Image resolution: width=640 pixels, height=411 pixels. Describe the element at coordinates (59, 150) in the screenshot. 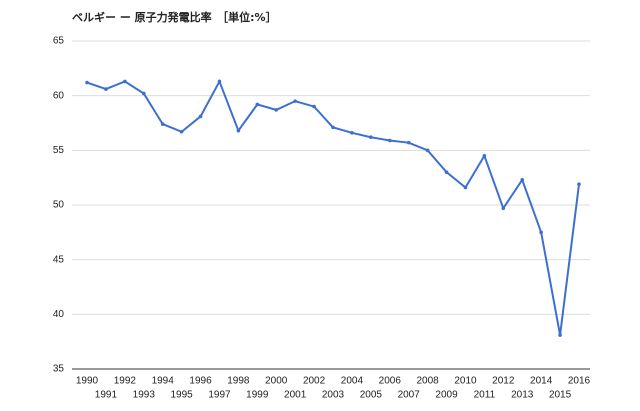

I see `y-tick-label: 55` at that location.